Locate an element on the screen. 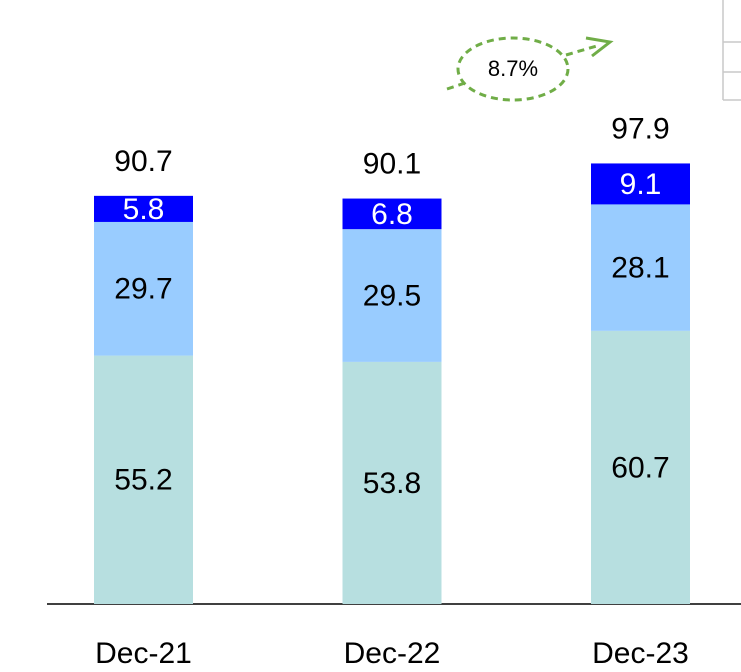  segment-label: 55.2 is located at coordinates (143, 480).